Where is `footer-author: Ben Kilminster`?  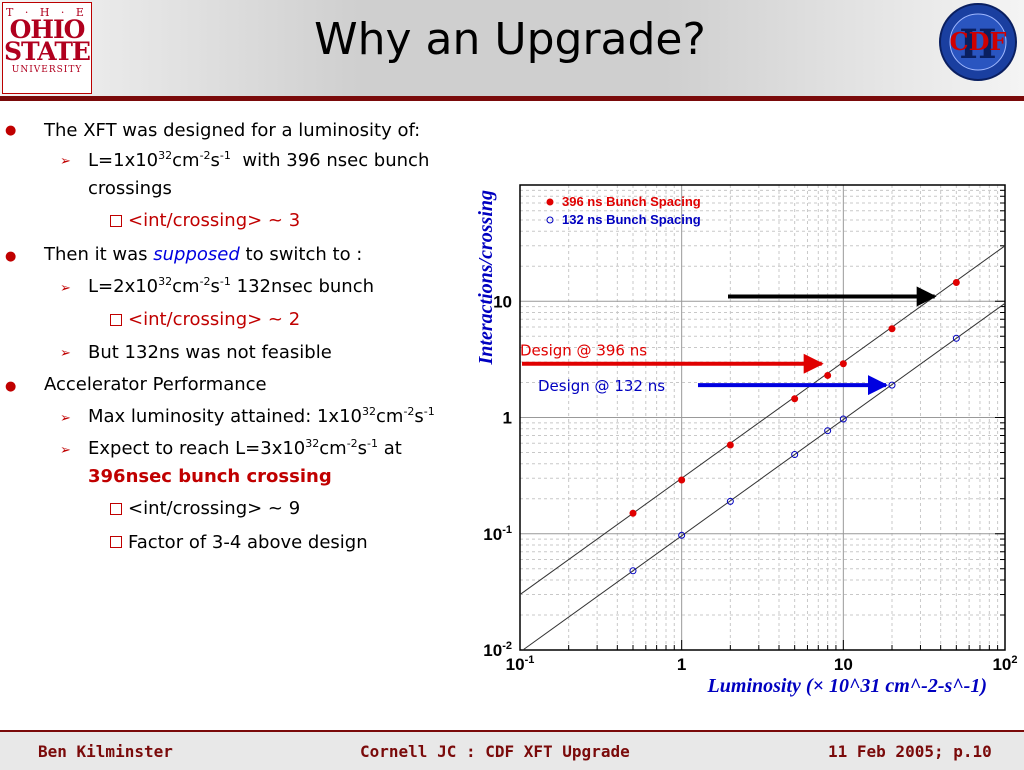
footer-author: Ben Kilminster is located at coordinates (105, 751).